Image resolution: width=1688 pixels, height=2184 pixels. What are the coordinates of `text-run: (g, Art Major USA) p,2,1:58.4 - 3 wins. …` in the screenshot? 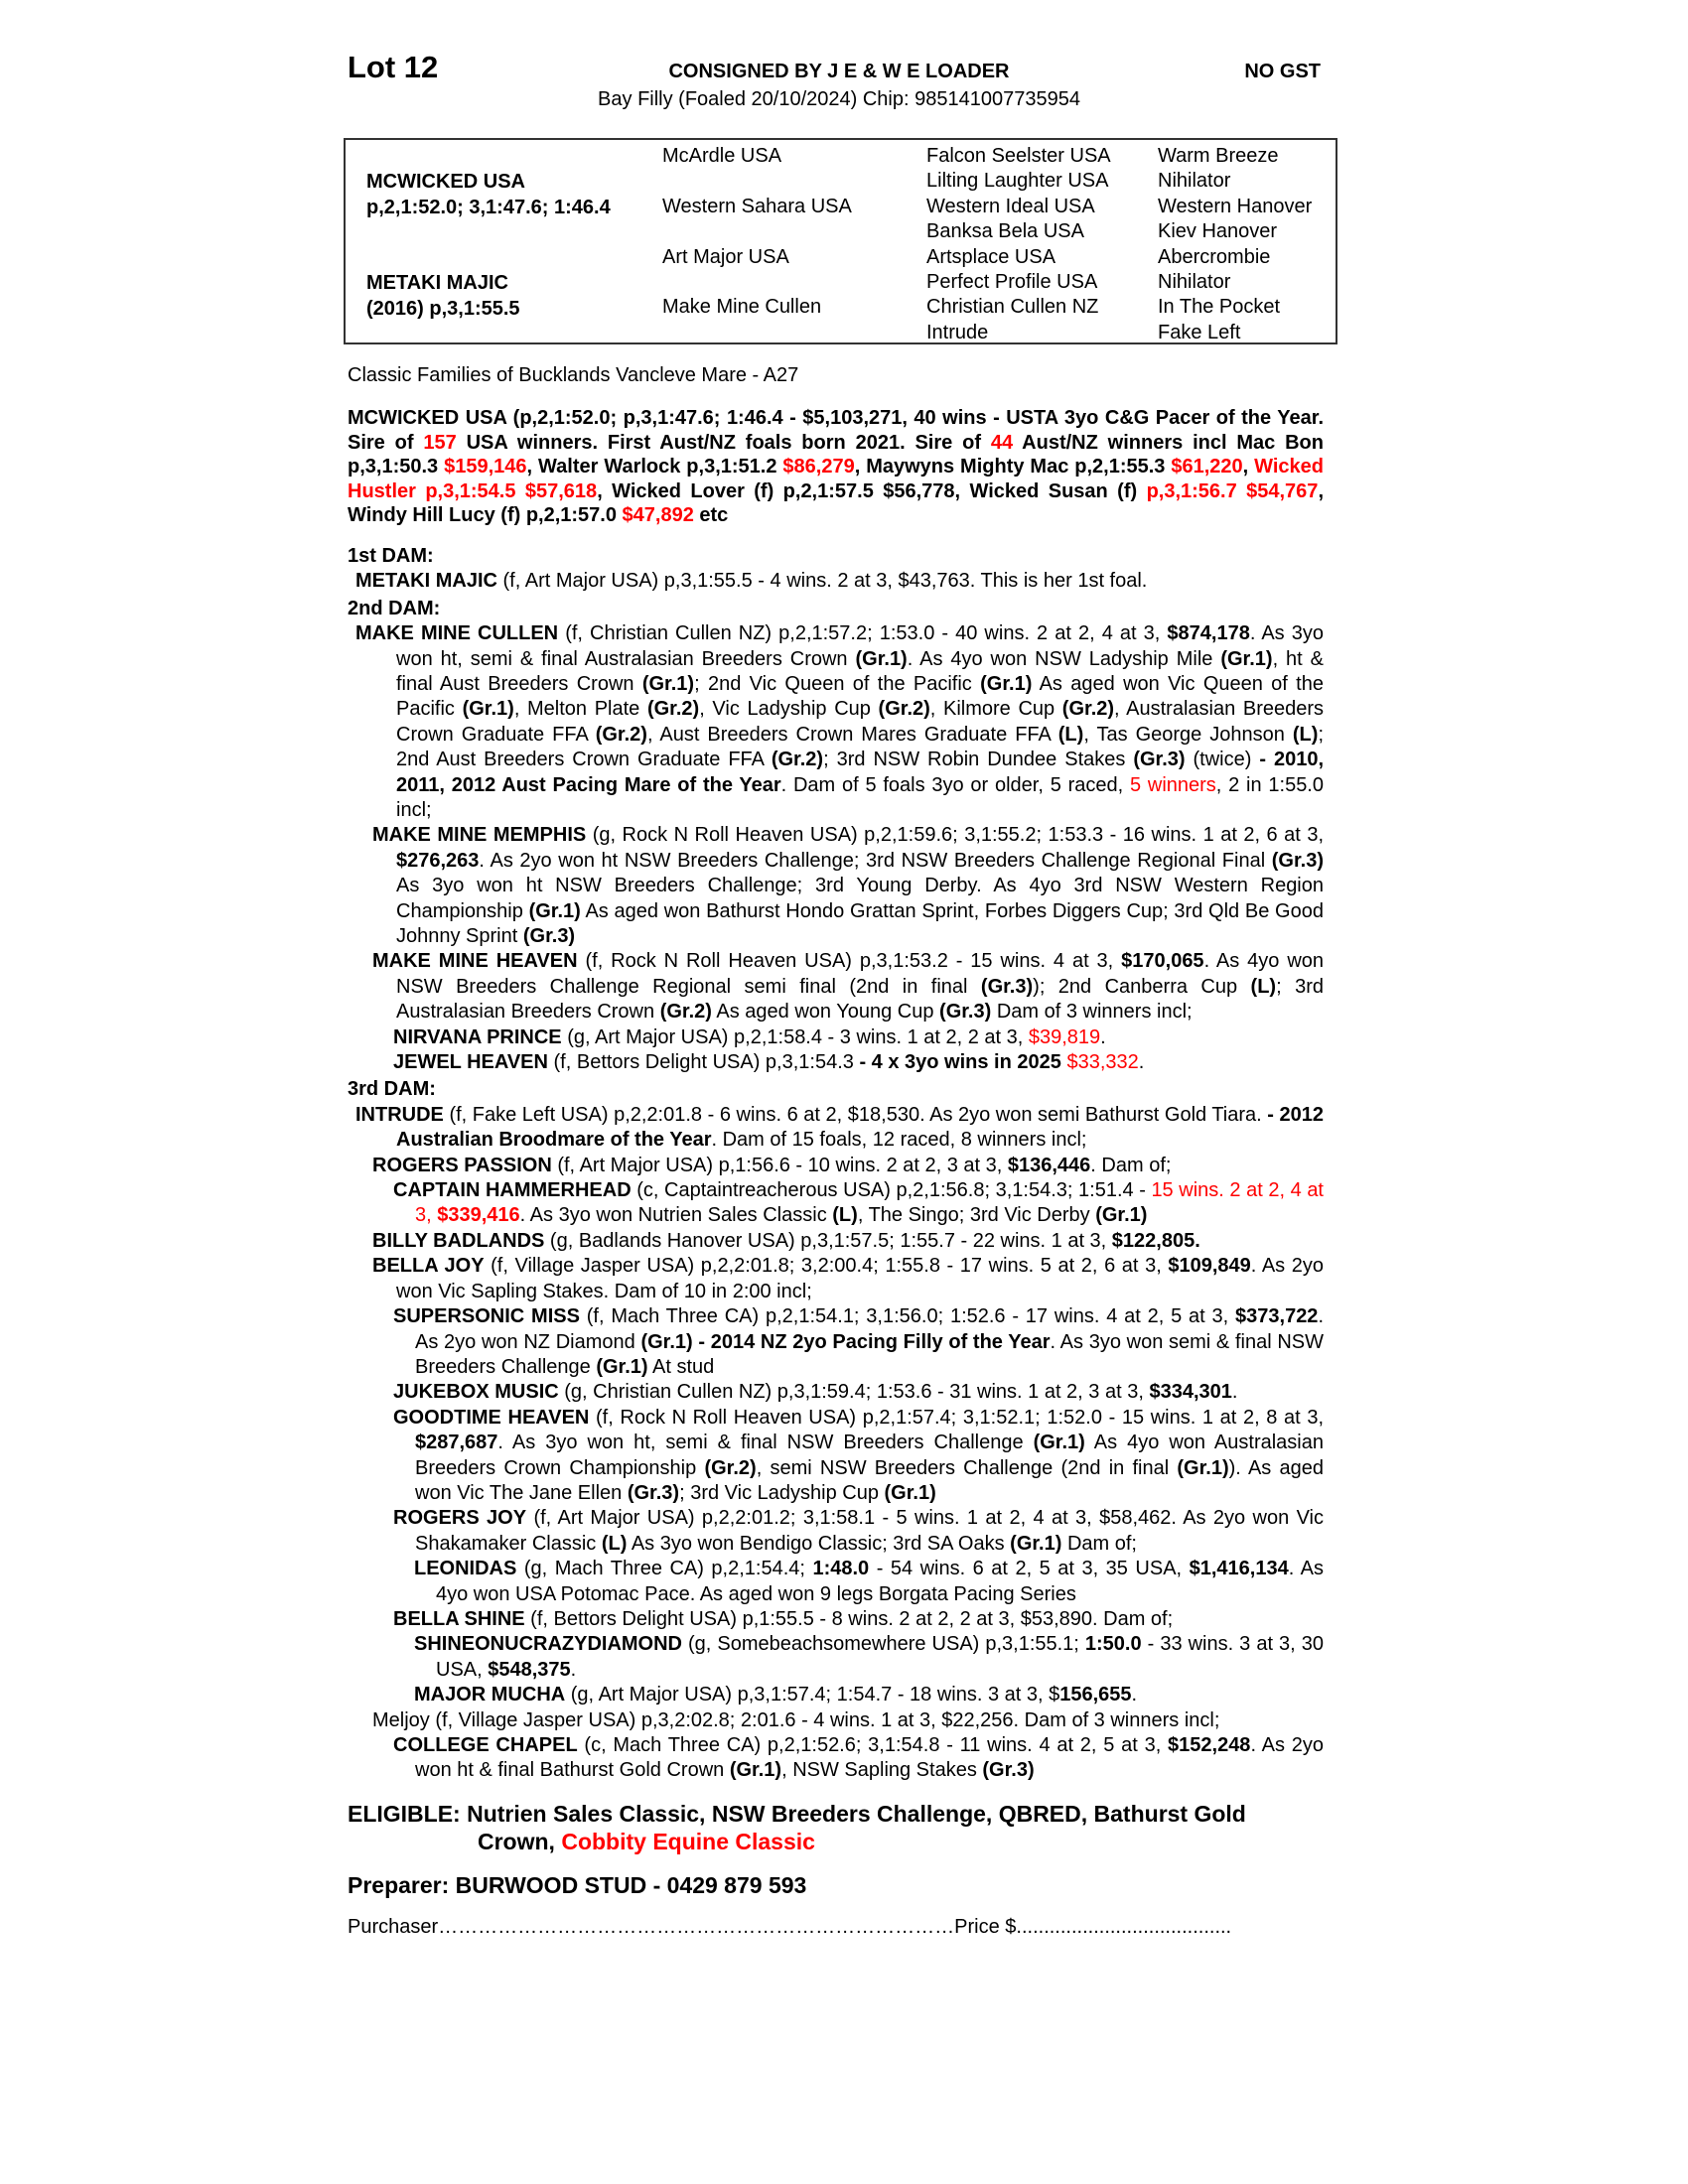 It's located at (795, 1036).